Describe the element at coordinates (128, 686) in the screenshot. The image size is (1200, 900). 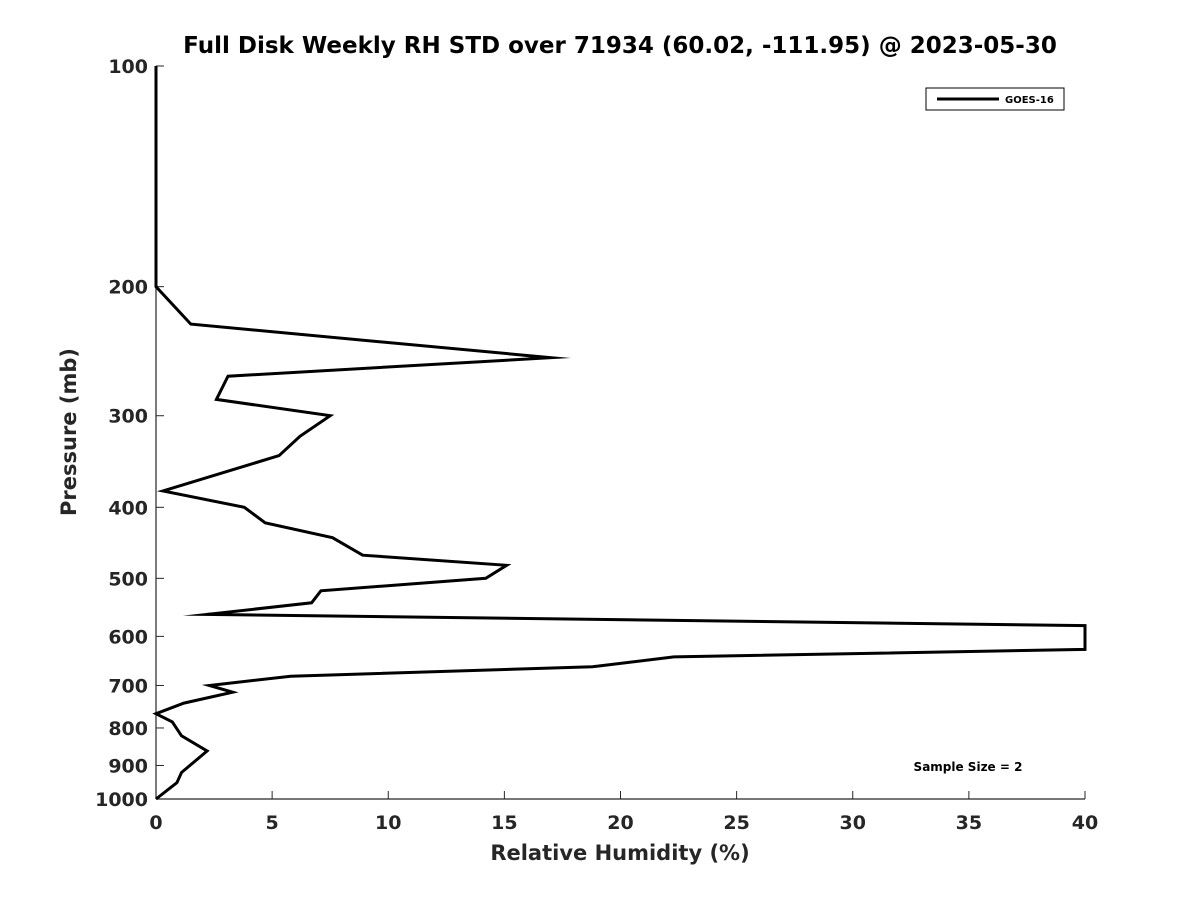
I see `y-tick-label: 700` at that location.